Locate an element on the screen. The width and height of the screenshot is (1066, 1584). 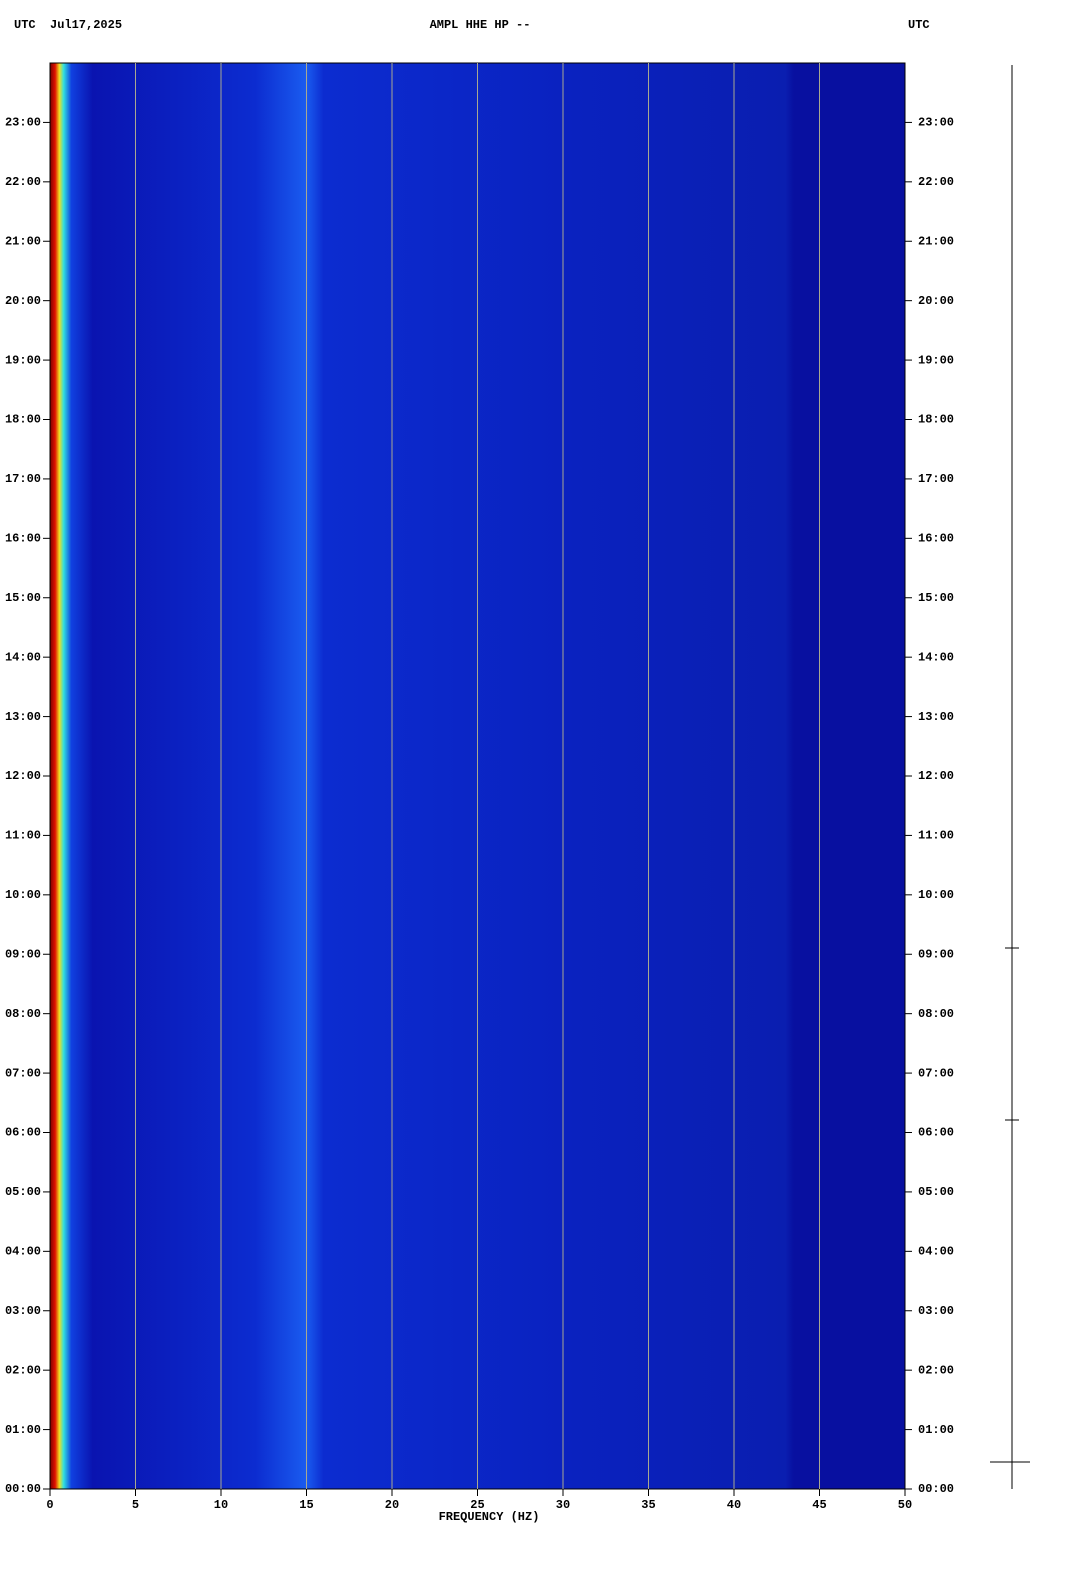
x-axis-label: FREQUENCY (HZ) is located at coordinates (489, 1517).